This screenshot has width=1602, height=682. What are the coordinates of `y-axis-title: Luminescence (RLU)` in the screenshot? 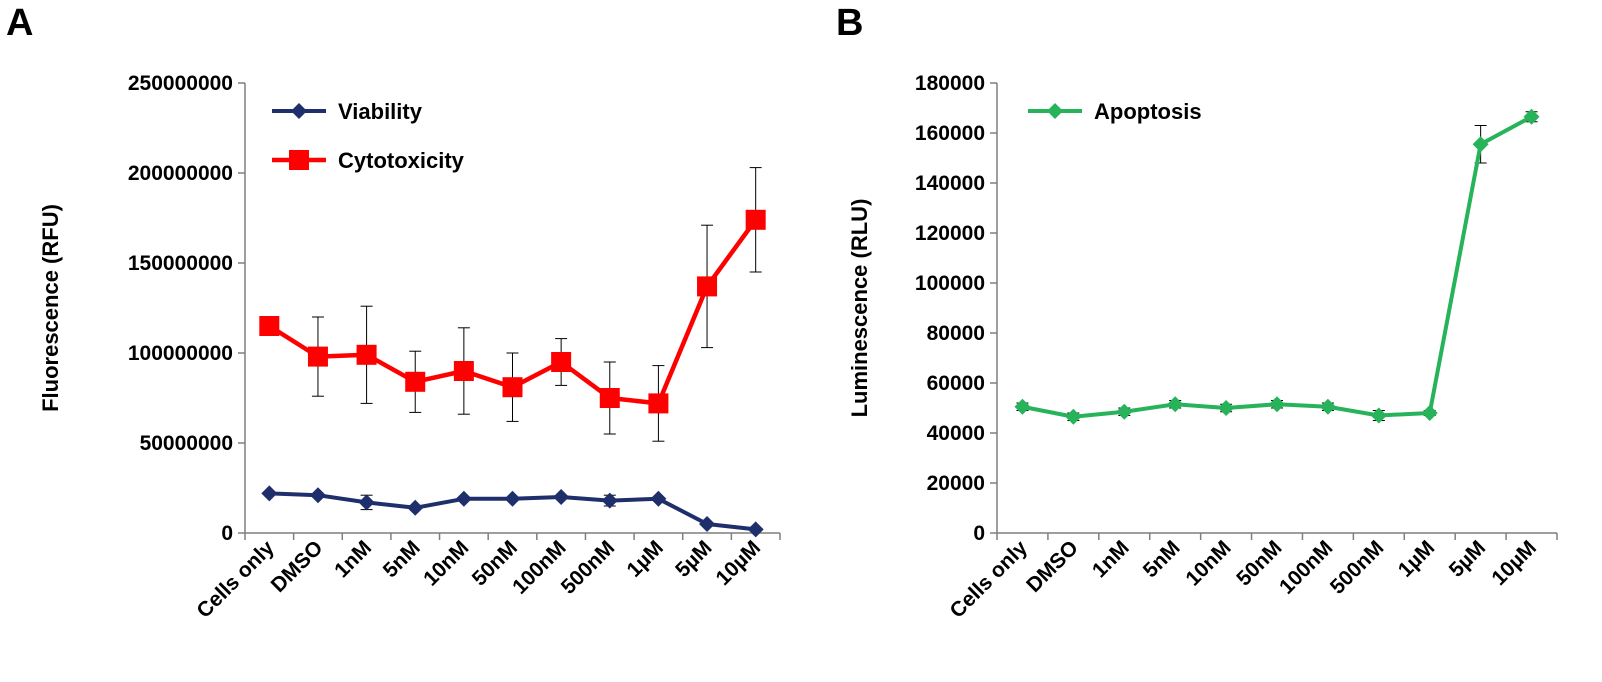 It's located at (859, 308).